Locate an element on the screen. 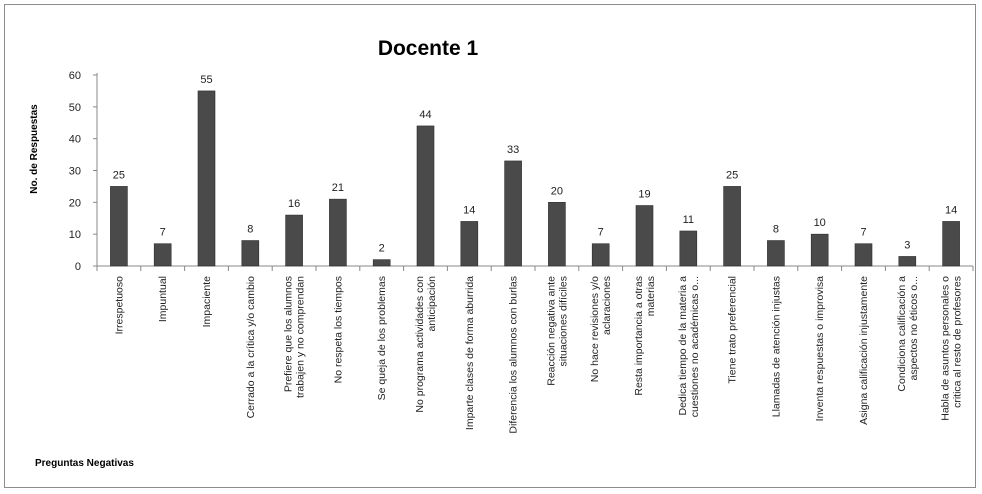 Image resolution: width=982 pixels, height=494 pixels. value-label: 19 is located at coordinates (644, 195).